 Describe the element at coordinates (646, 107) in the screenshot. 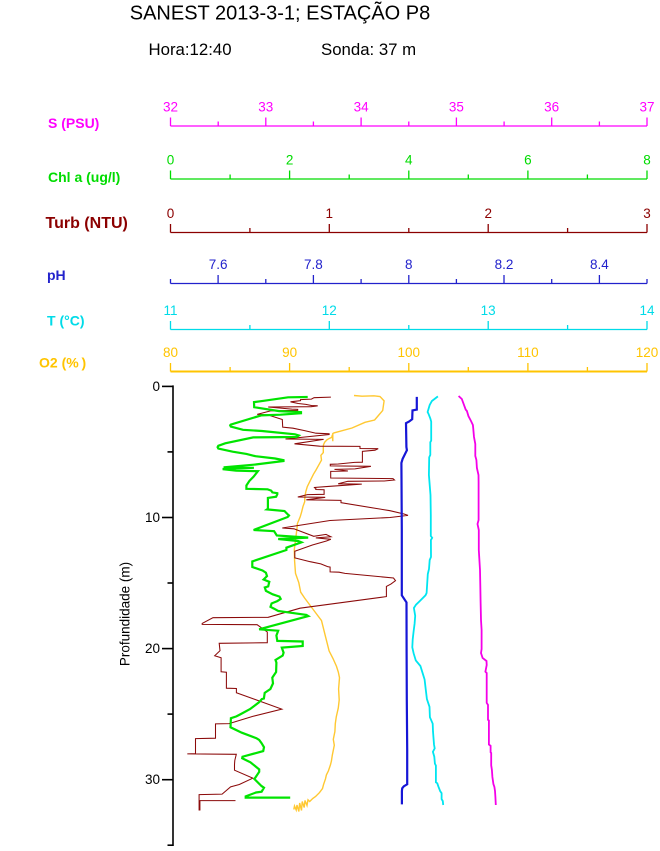

I see `svg-text: 37` at that location.